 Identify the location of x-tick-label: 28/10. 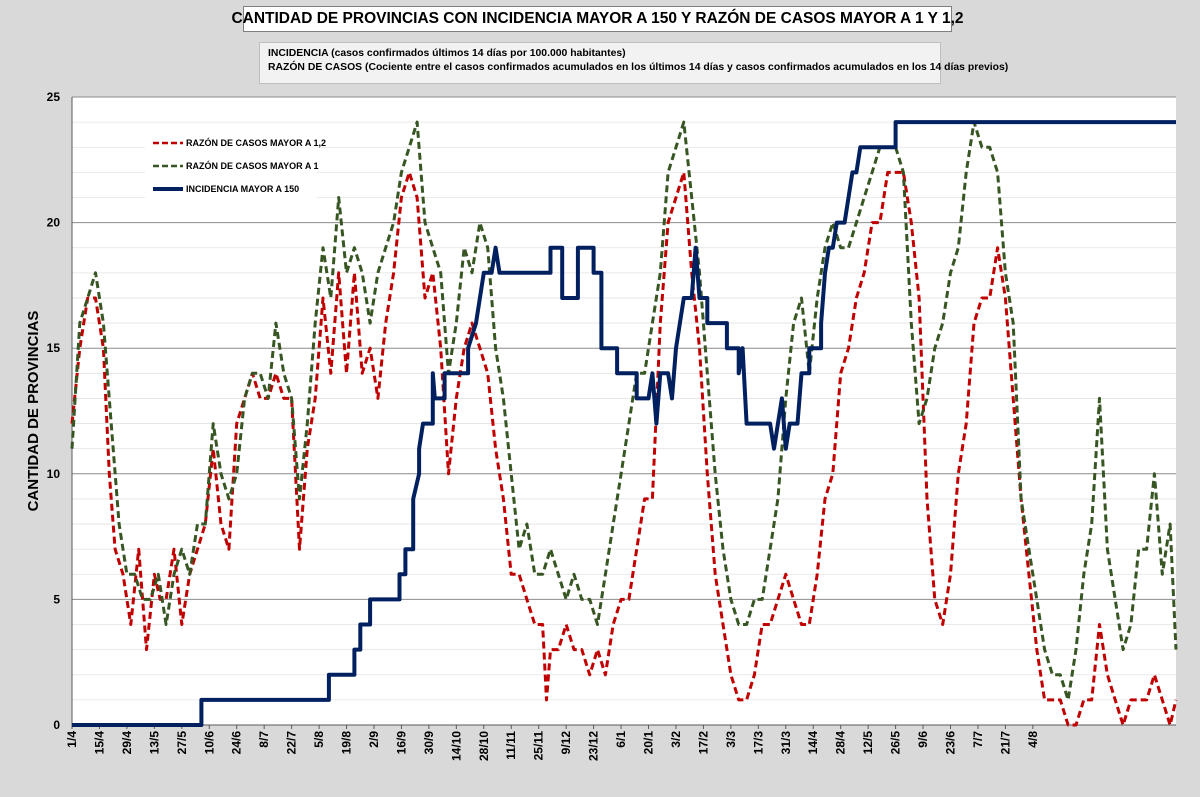
(484, 746).